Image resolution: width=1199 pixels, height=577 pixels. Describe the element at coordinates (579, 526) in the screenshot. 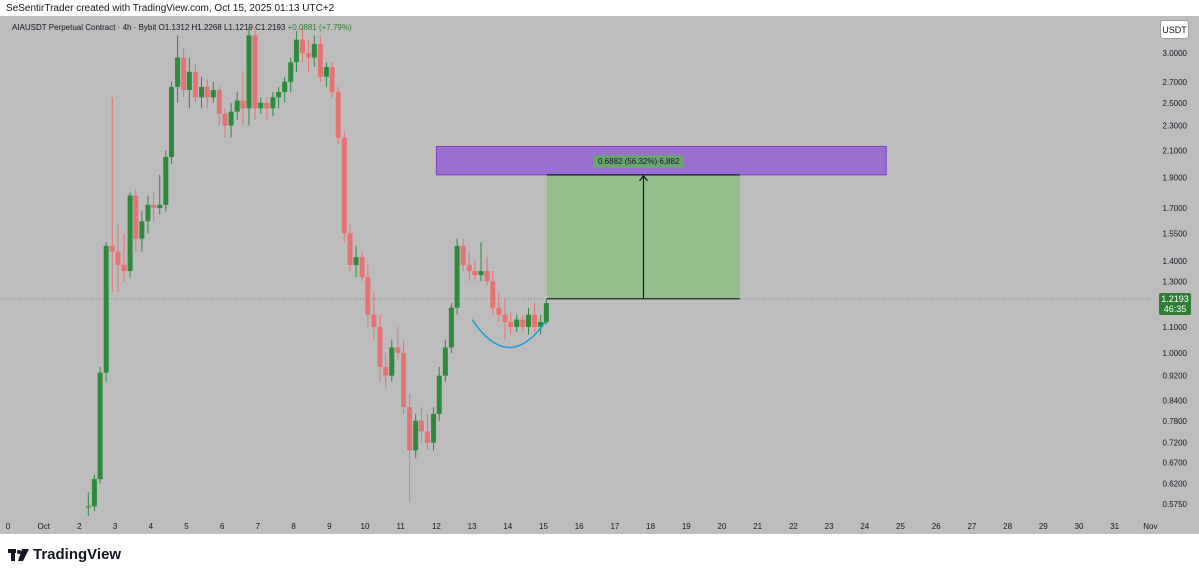

I see `time-axis-label: 16` at that location.